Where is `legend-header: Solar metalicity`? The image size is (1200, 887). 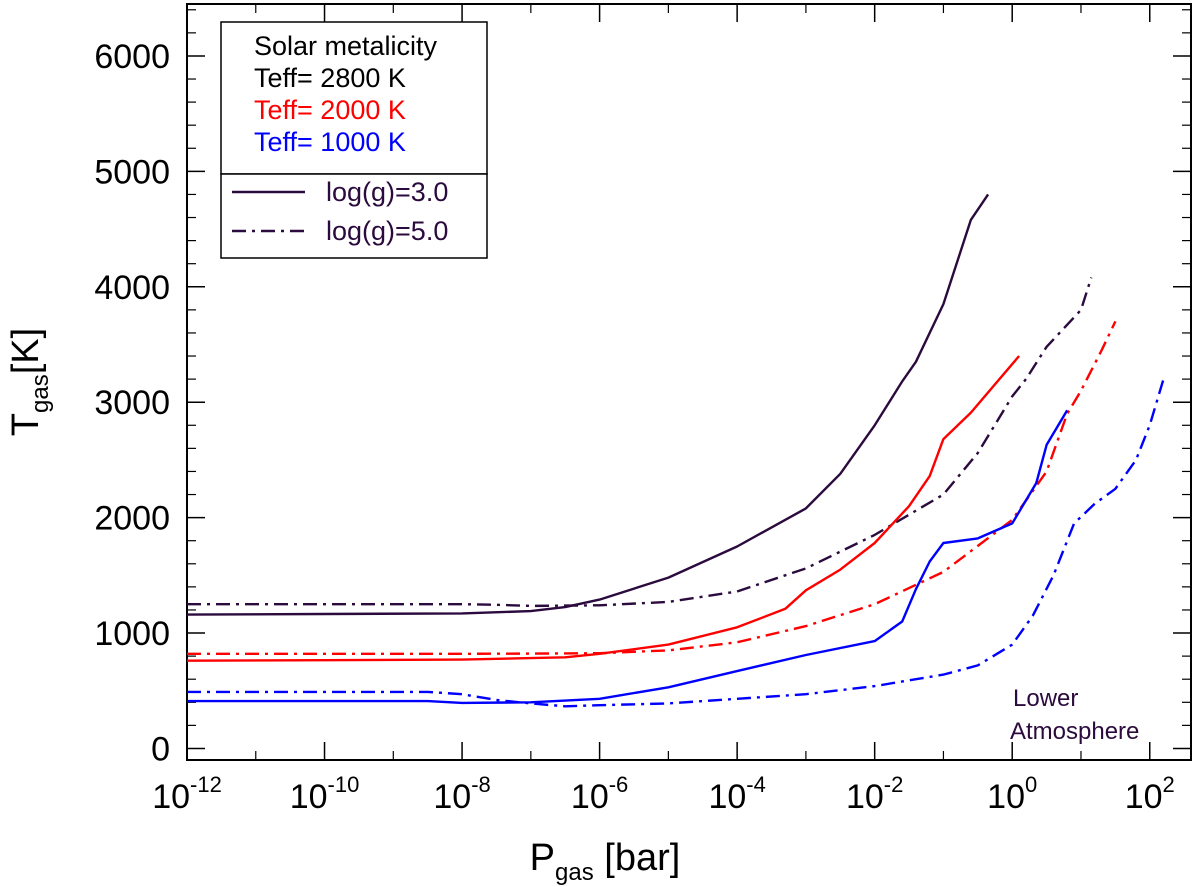 legend-header: Solar metalicity is located at coordinates (346, 46).